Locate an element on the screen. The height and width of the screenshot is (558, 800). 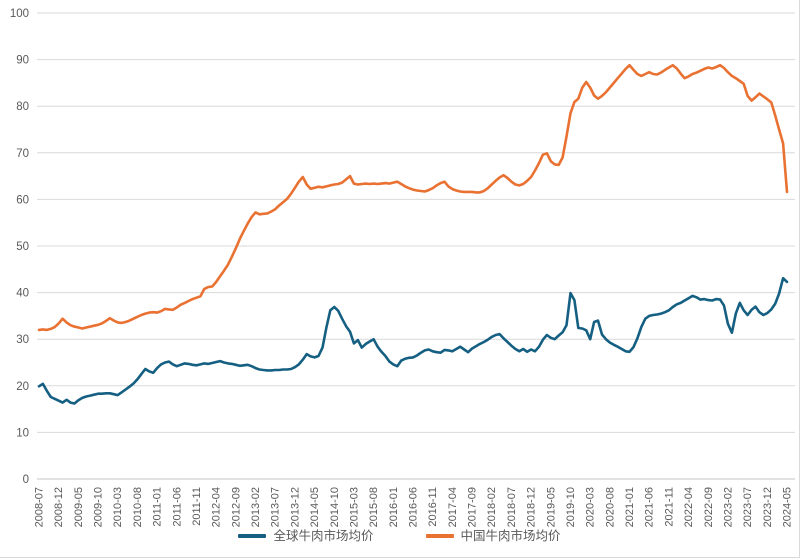
x-axis-label: 2016-11 is located at coordinates (433, 507).